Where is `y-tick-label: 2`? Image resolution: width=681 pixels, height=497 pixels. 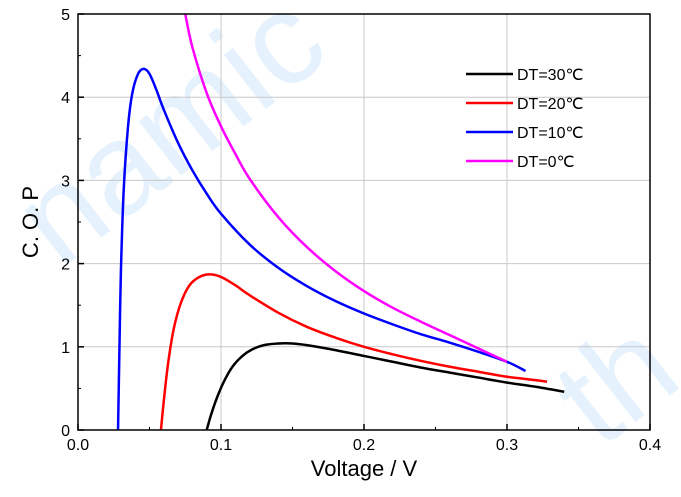
y-tick-label: 2 is located at coordinates (65, 265).